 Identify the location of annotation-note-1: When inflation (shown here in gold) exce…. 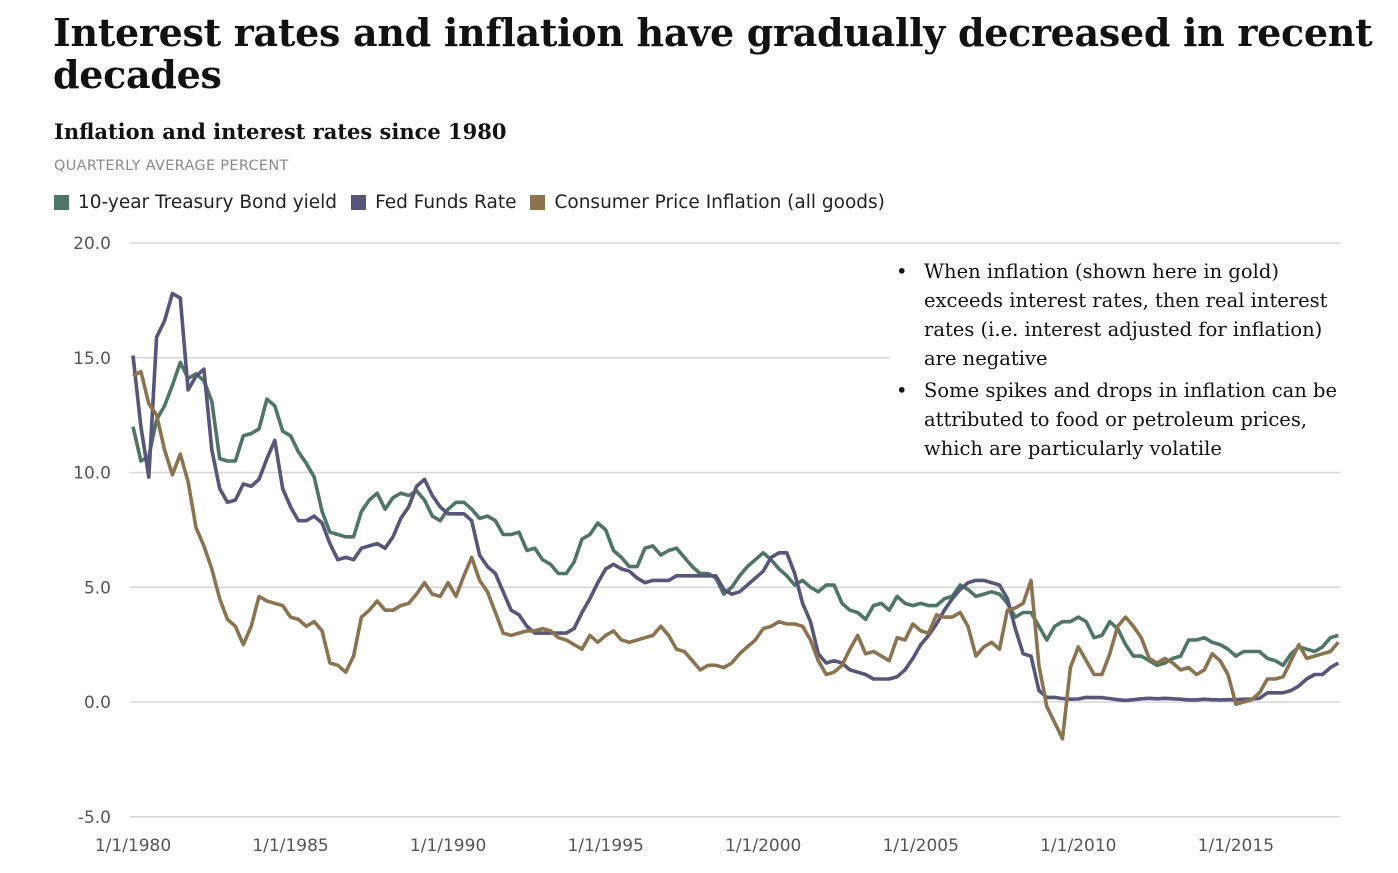
(1117, 315).